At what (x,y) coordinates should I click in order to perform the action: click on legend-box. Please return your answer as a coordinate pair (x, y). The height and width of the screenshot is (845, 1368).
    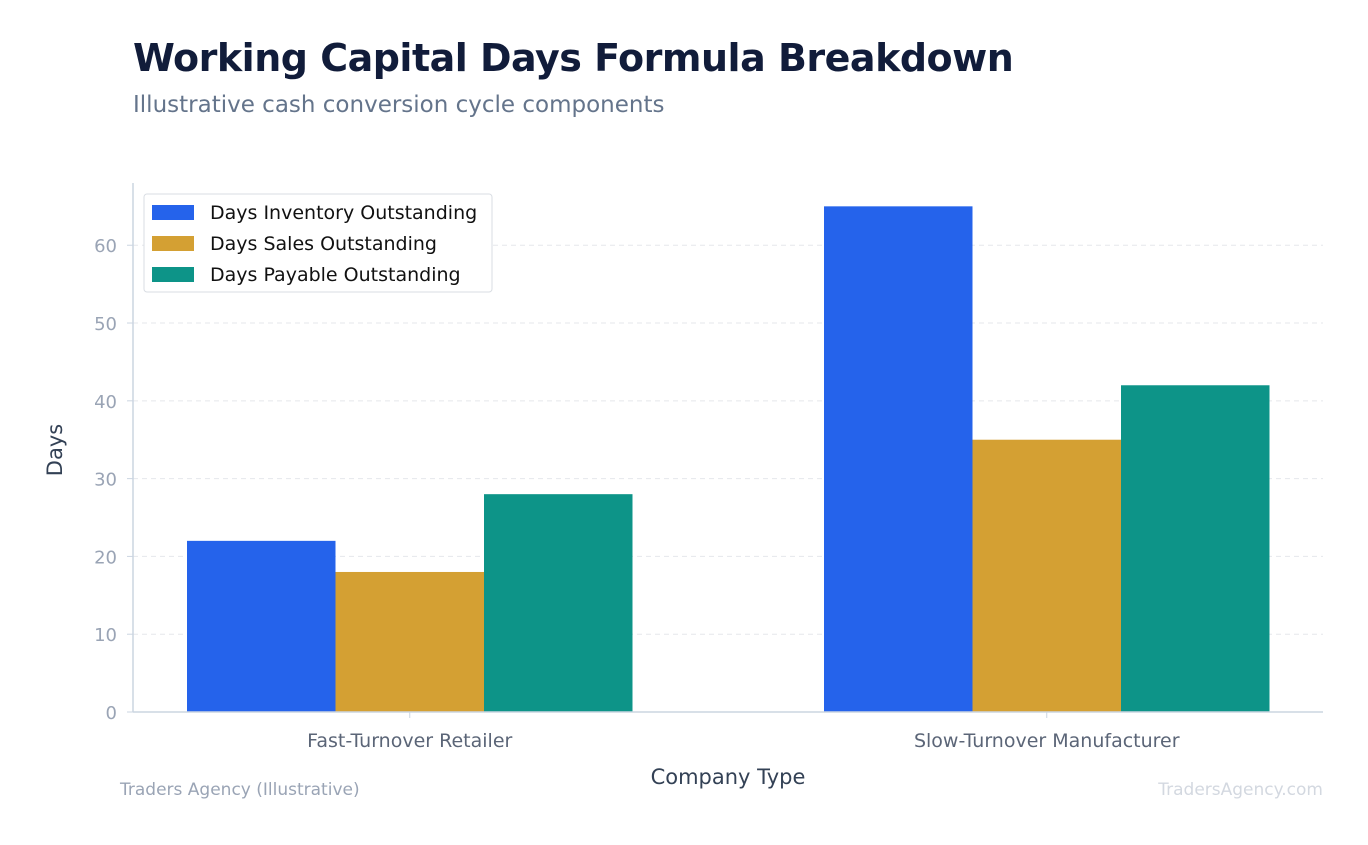
    Looking at the image, I should click on (318, 243).